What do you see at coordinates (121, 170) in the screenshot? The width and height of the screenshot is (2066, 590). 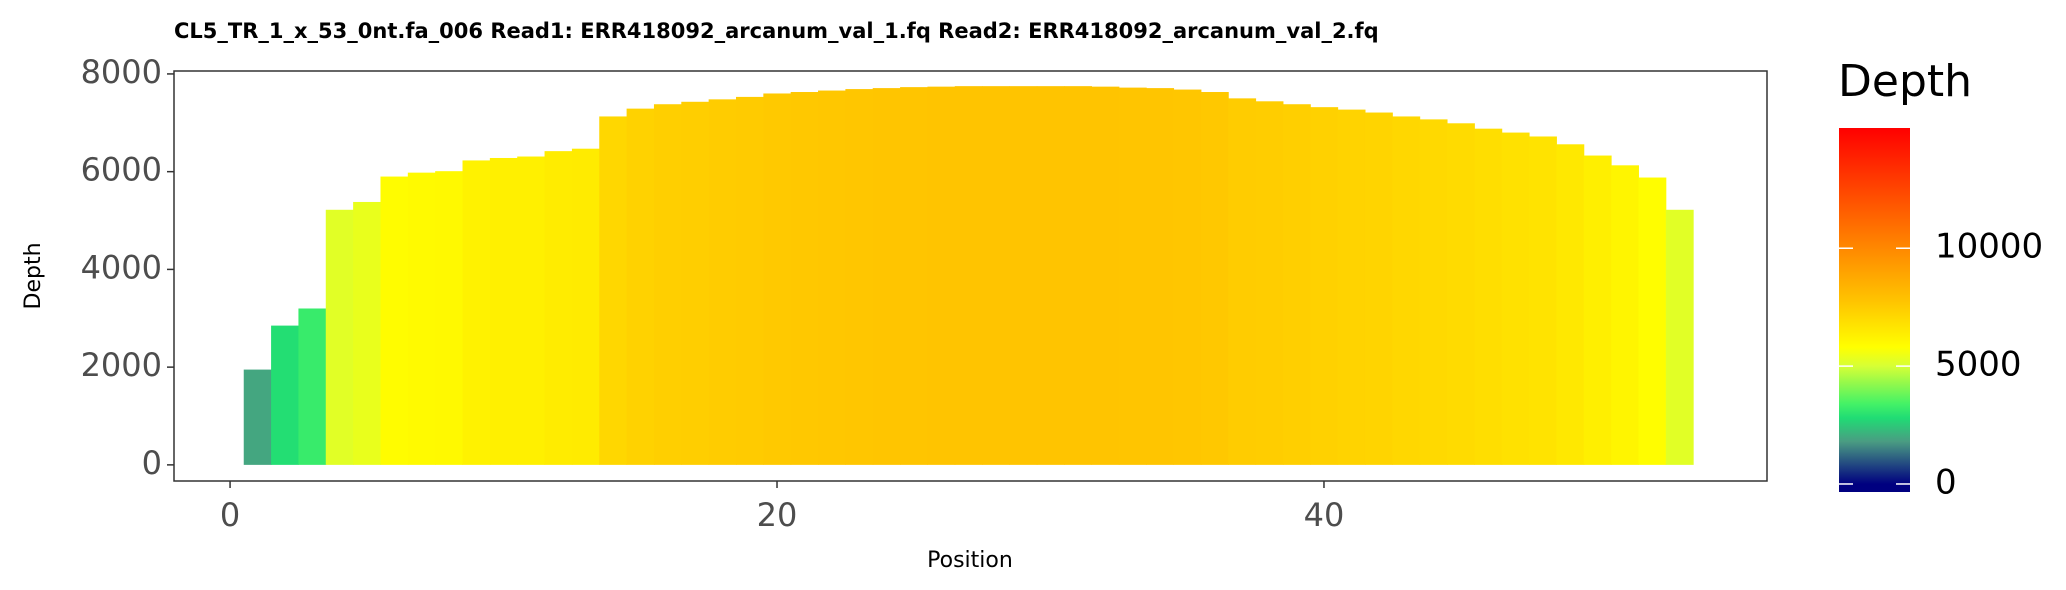 I see `y-tick-label: 6000` at bounding box center [121, 170].